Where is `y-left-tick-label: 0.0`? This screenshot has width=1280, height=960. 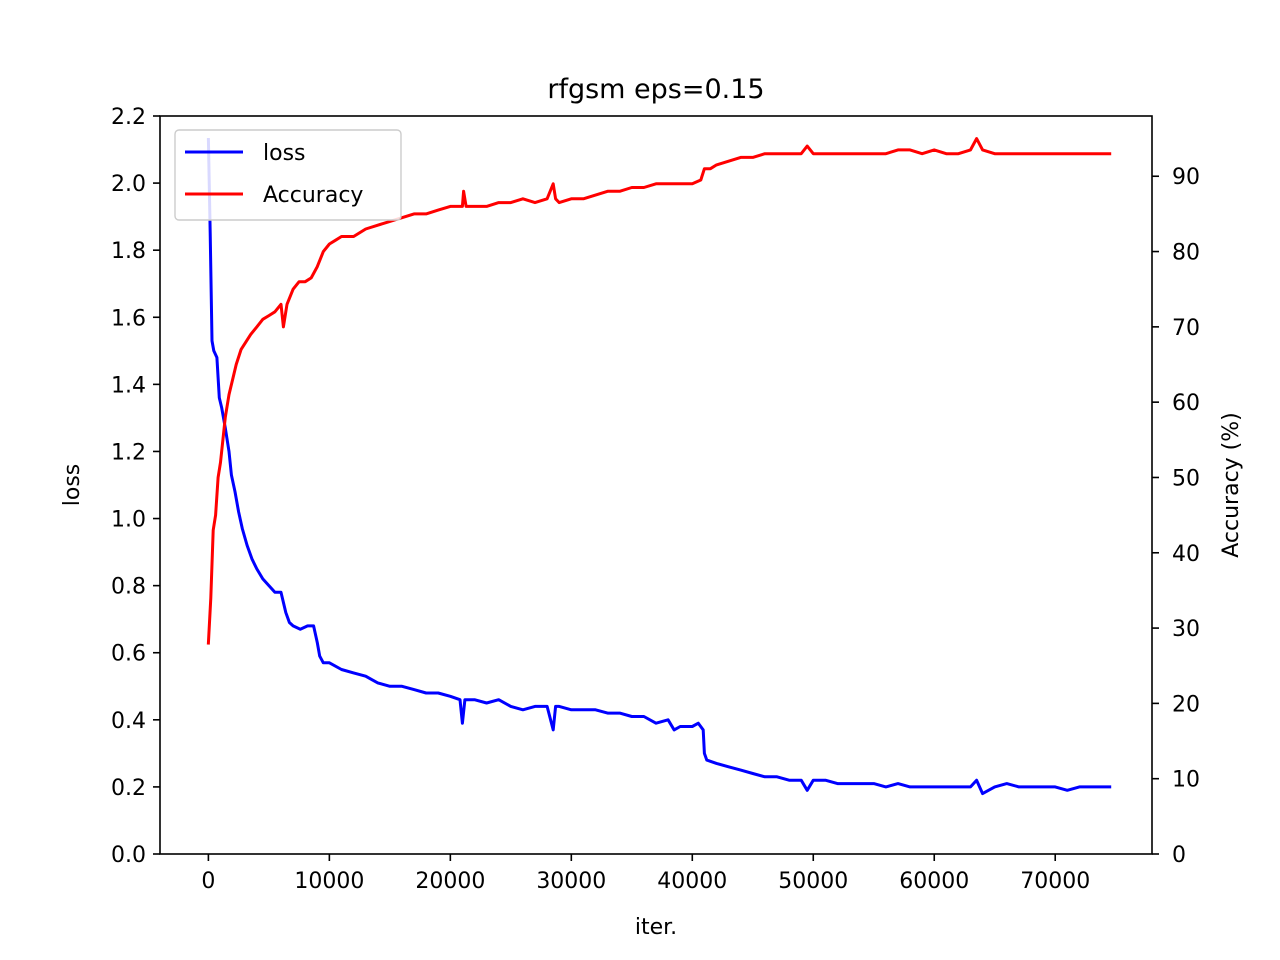
y-left-tick-label: 0.0 is located at coordinates (128, 855).